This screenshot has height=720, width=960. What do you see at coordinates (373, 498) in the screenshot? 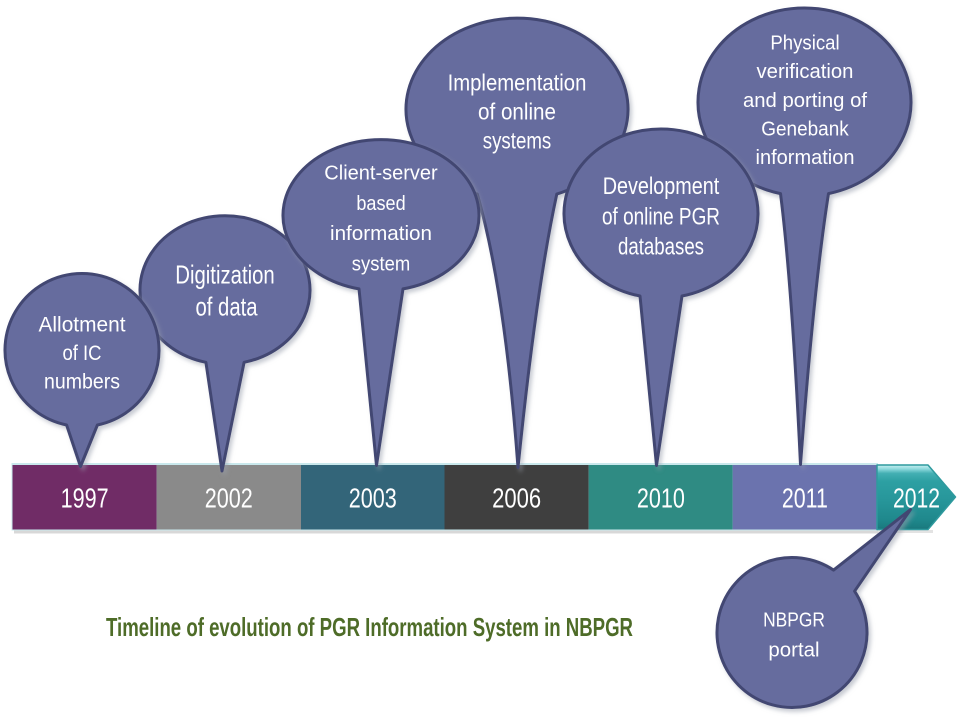
I see `svg-text: 2003` at bounding box center [373, 498].